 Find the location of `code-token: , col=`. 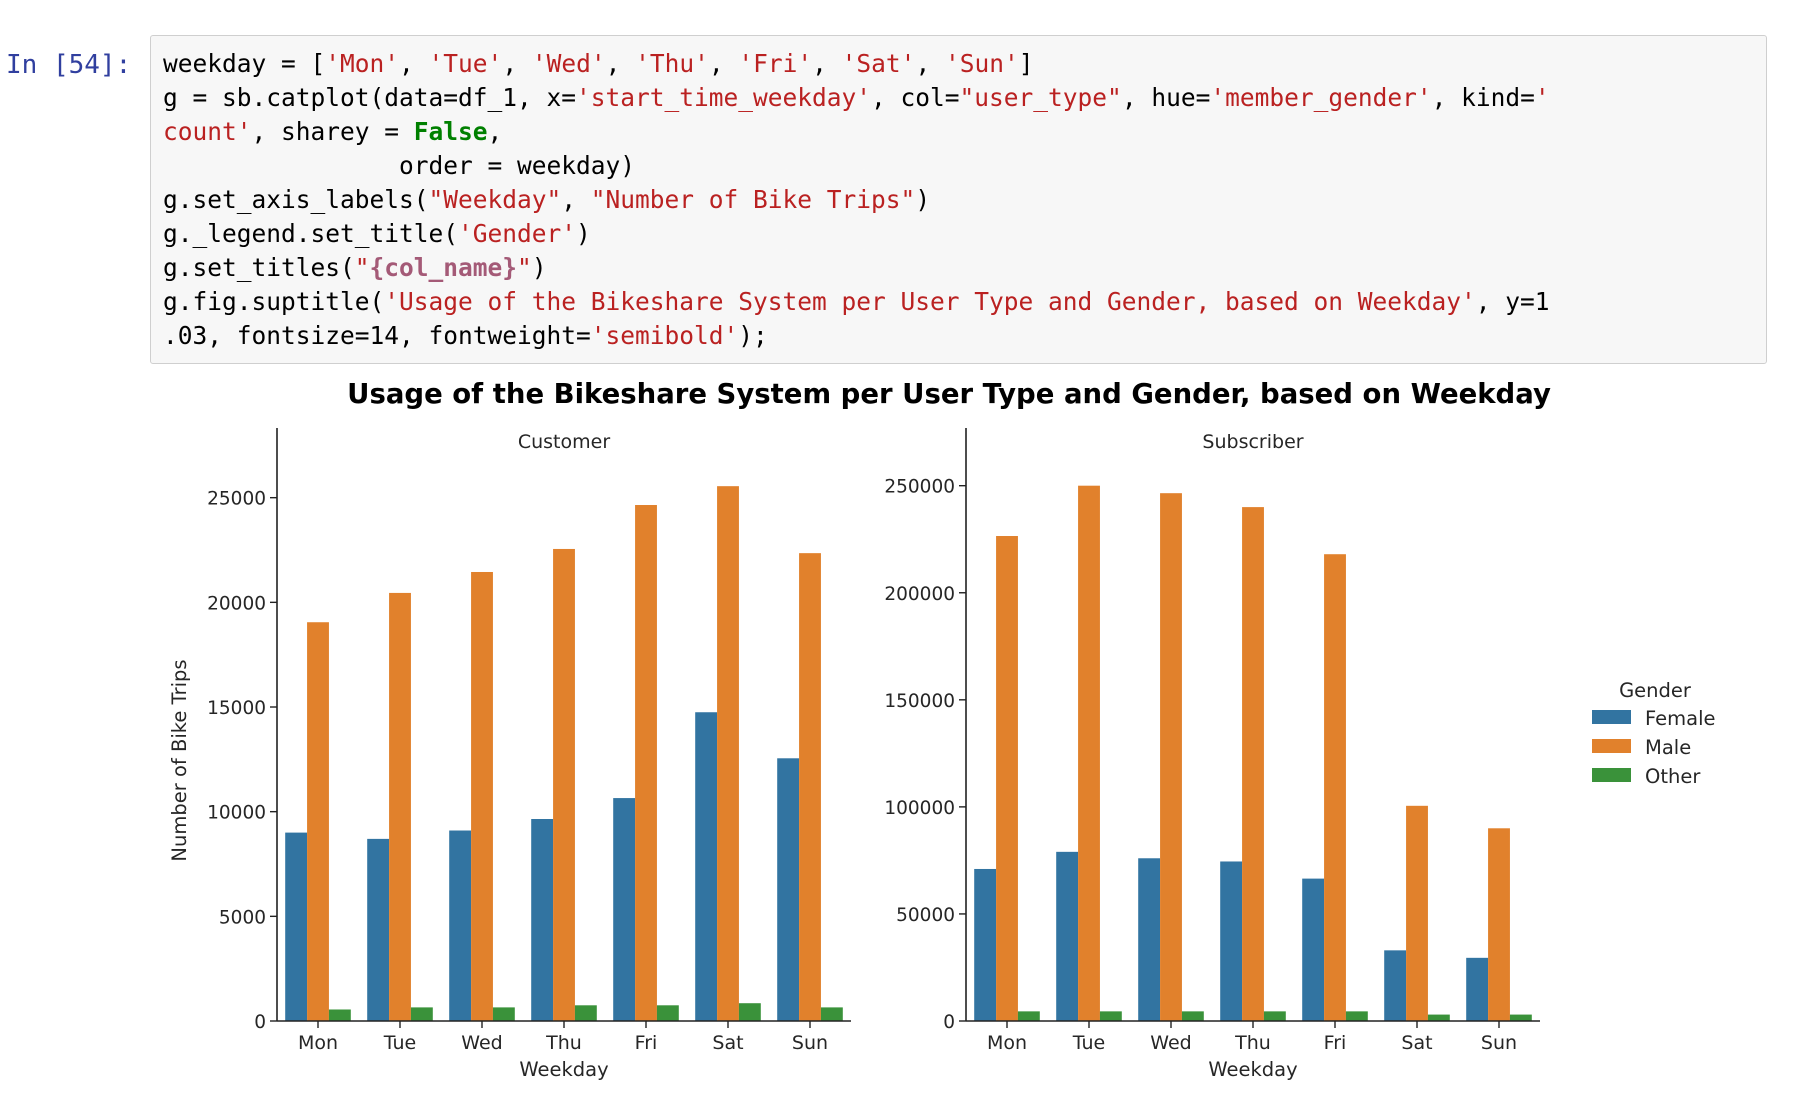

code-token: , col= is located at coordinates (915, 97).